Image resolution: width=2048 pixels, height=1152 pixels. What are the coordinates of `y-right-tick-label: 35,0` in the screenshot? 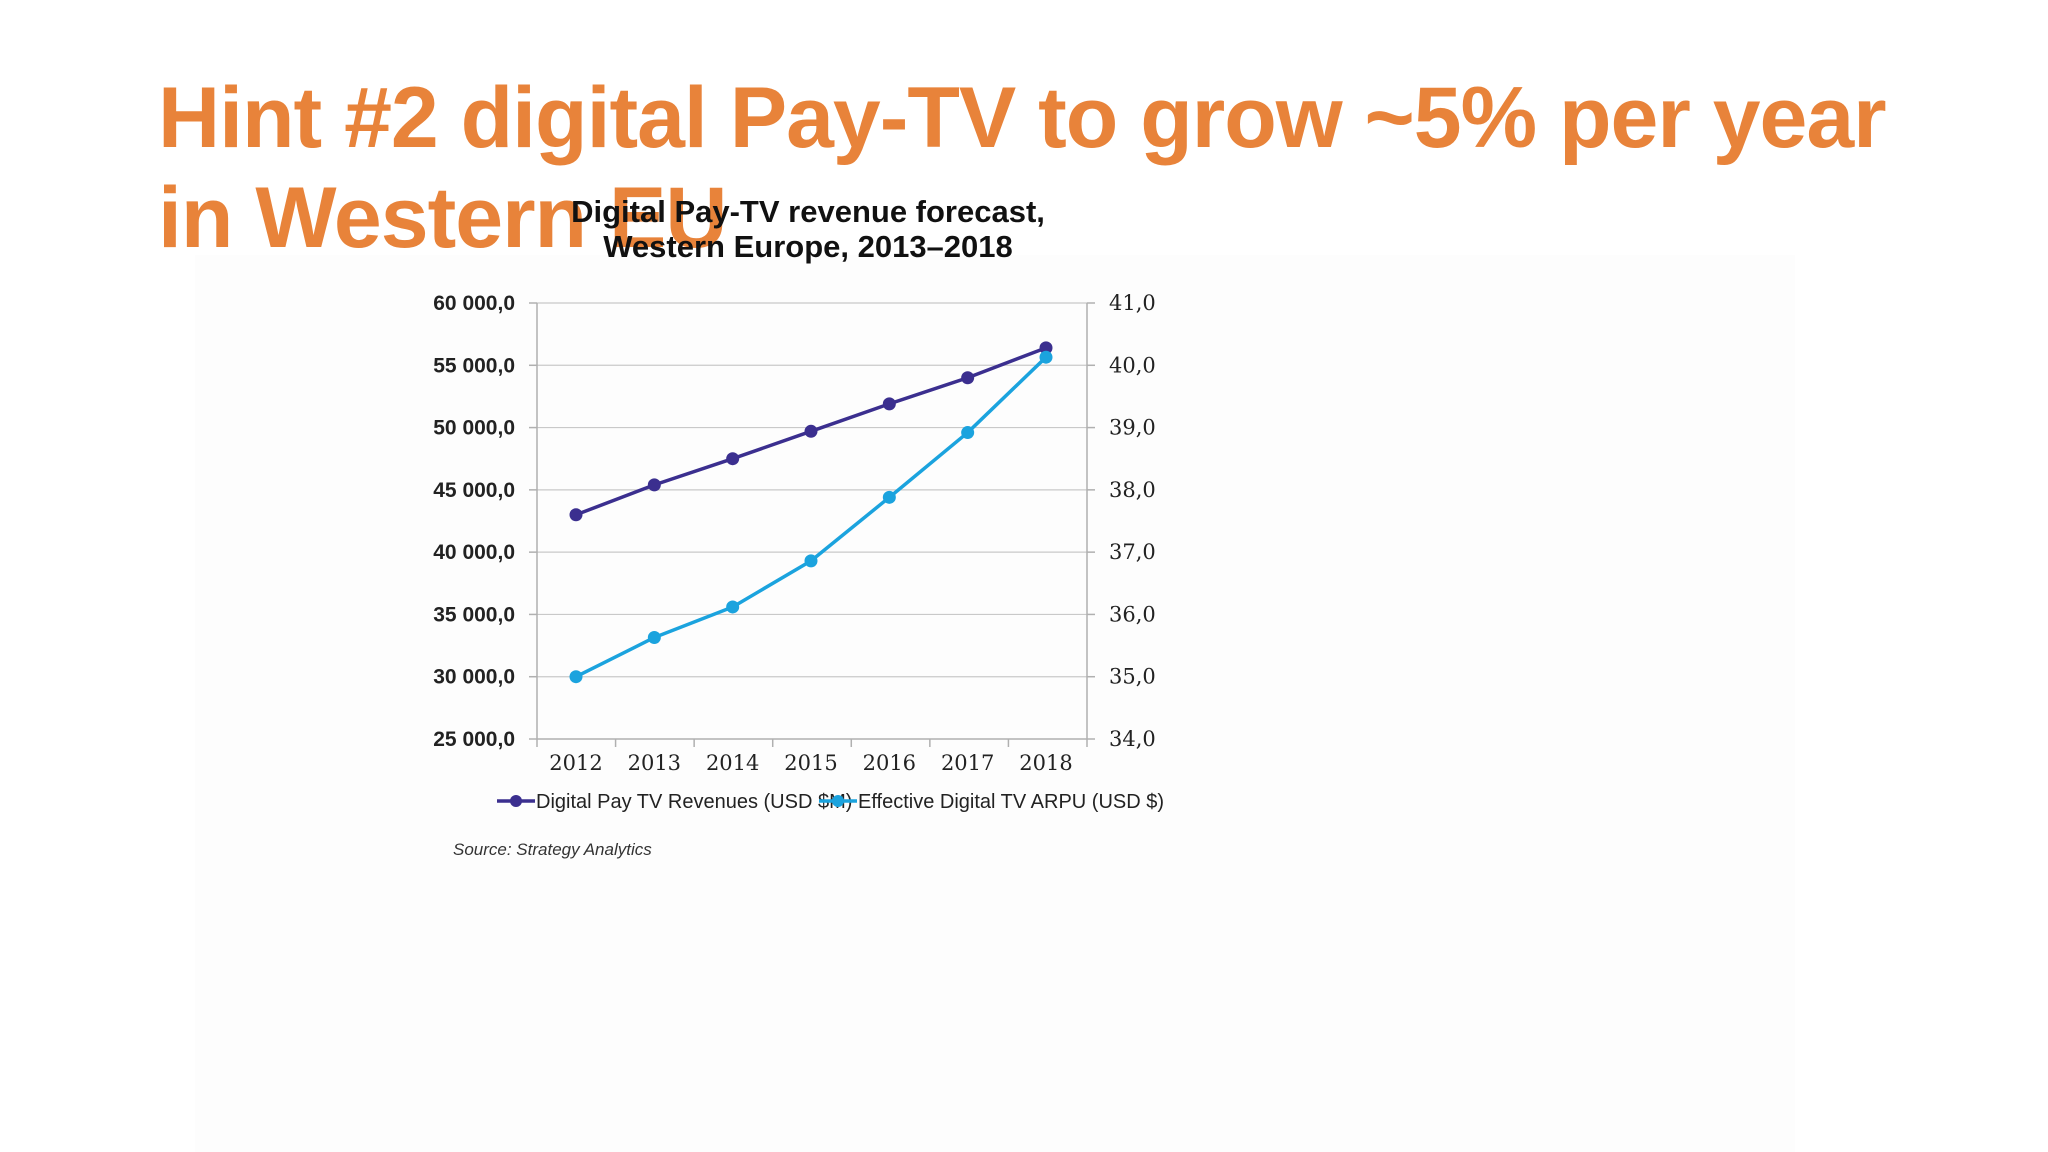 It's located at (1132, 677).